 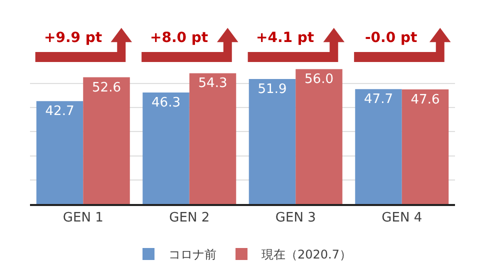 I want to click on x-tick-label: GEN 2, so click(x=189, y=218).